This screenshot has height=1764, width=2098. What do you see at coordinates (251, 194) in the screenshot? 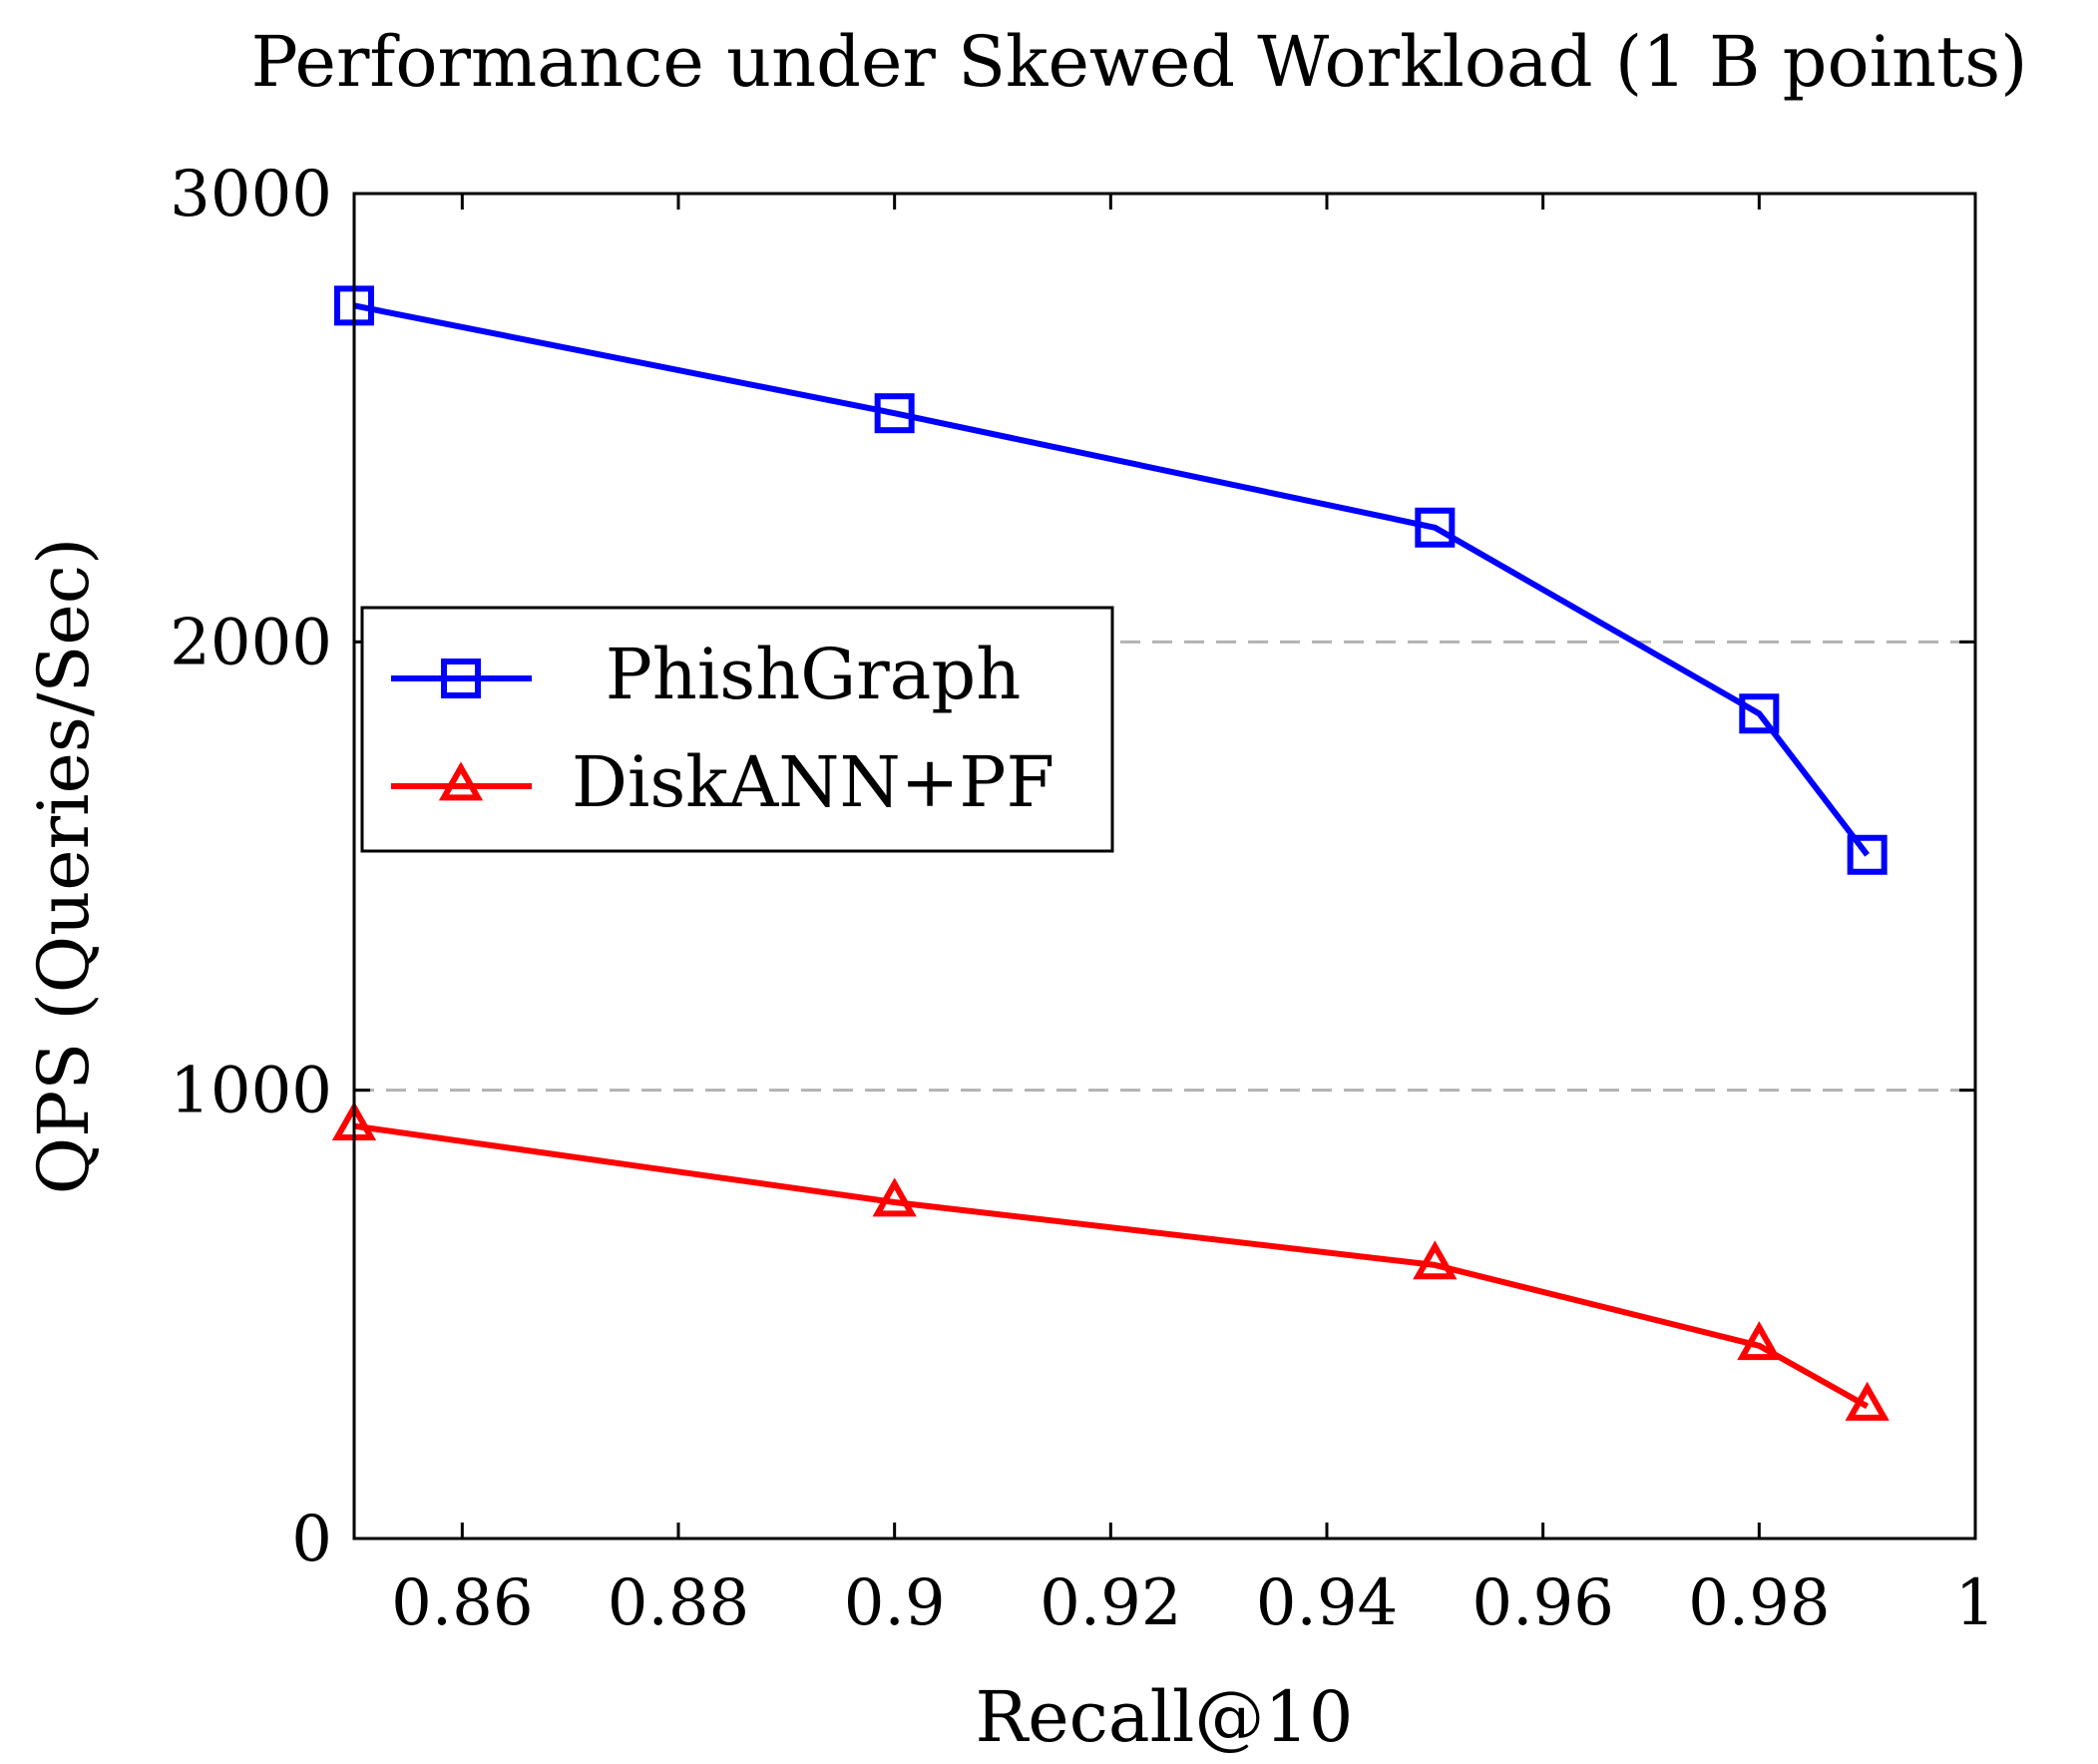
I see `y-tick-label: 3000` at bounding box center [251, 194].